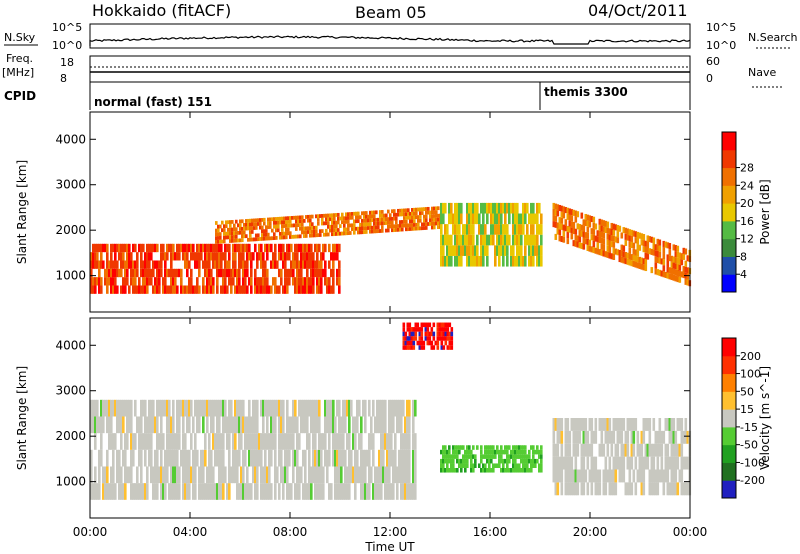  What do you see at coordinates (390, 40) in the screenshot?
I see `nsky-line` at bounding box center [390, 40].